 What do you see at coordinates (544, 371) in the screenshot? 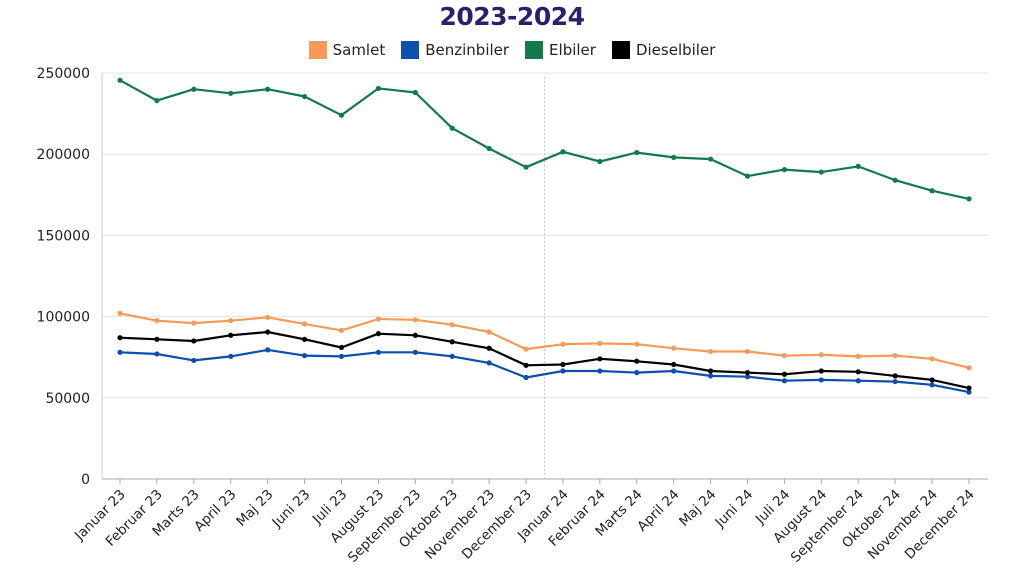
I see `series-line-benzinbiler` at bounding box center [544, 371].